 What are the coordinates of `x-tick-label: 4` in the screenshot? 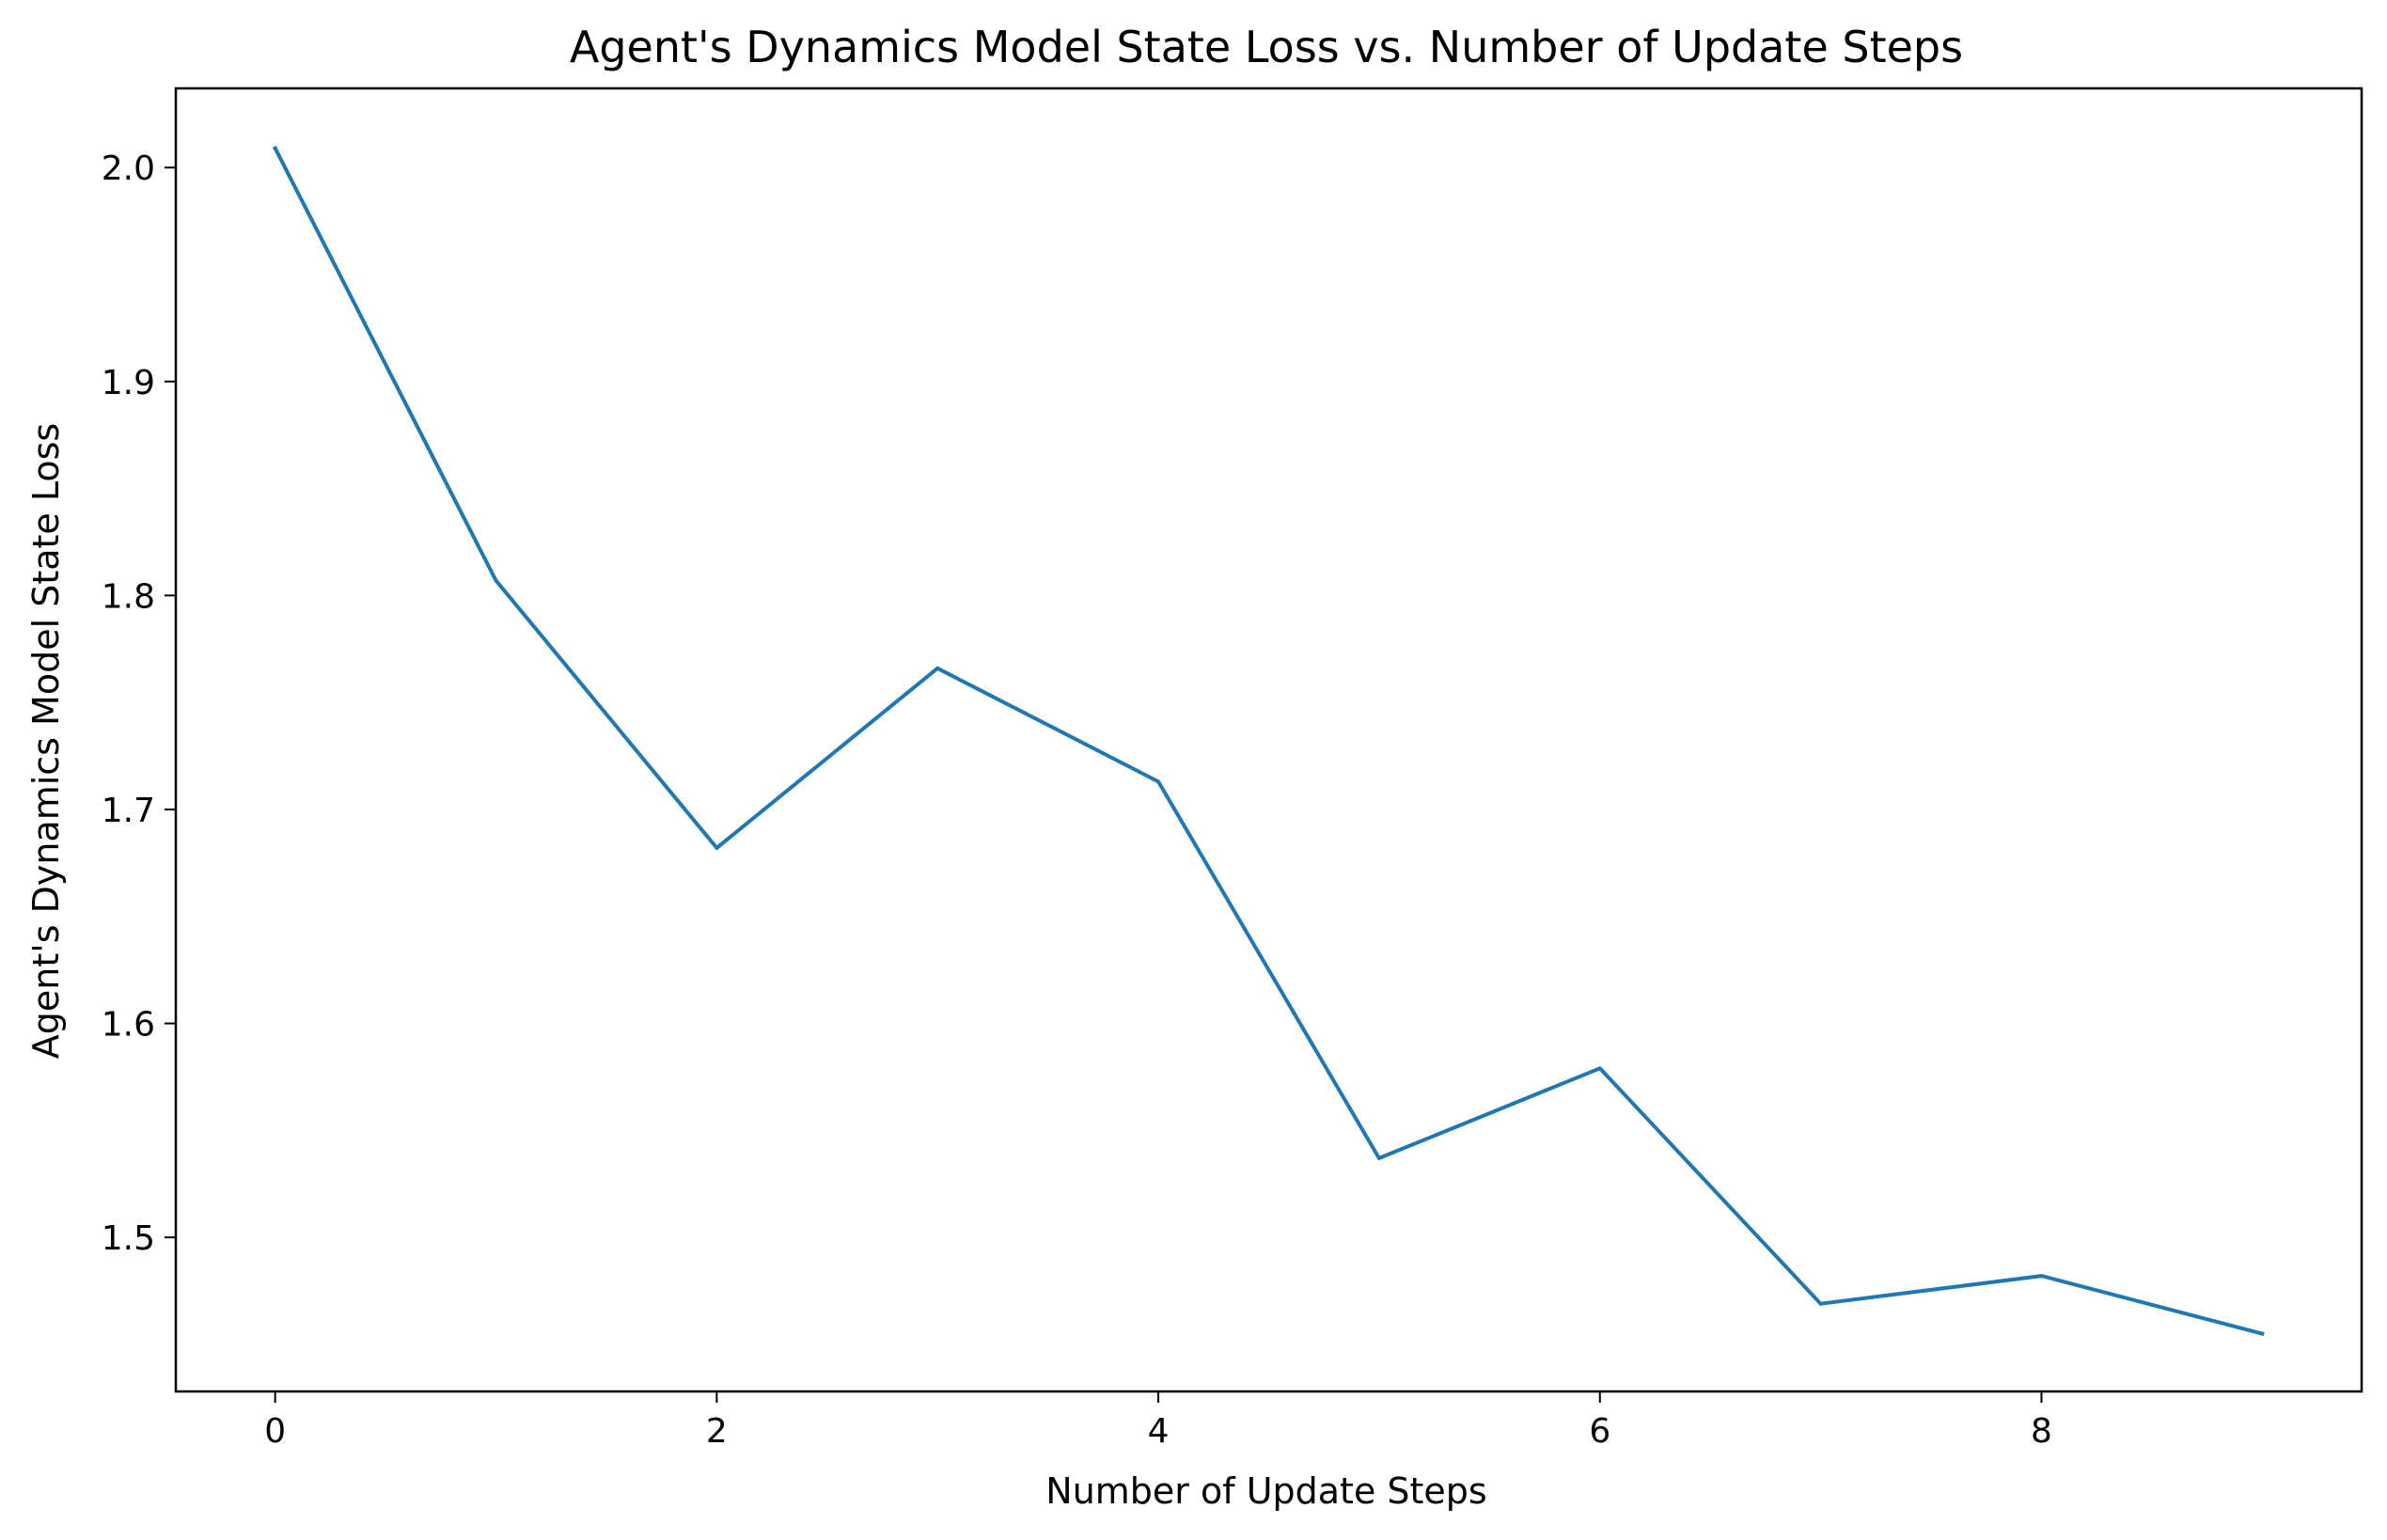 It's located at (1159, 1432).